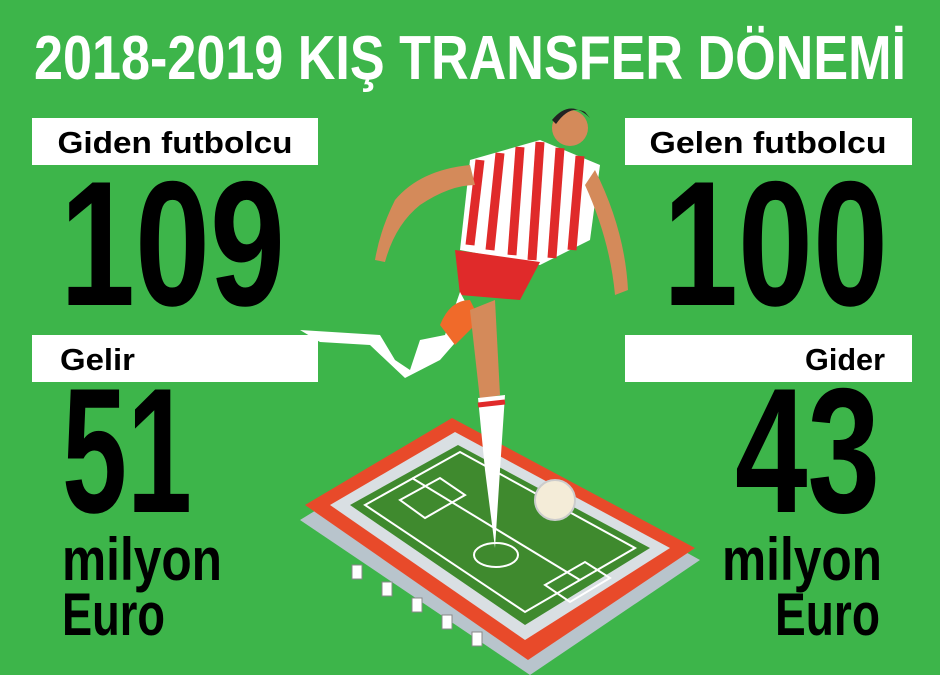  Describe the element at coordinates (470, 58) in the screenshot. I see `title: 2018-2019 KIŞ TRANSFER DÖNEMİ` at that location.